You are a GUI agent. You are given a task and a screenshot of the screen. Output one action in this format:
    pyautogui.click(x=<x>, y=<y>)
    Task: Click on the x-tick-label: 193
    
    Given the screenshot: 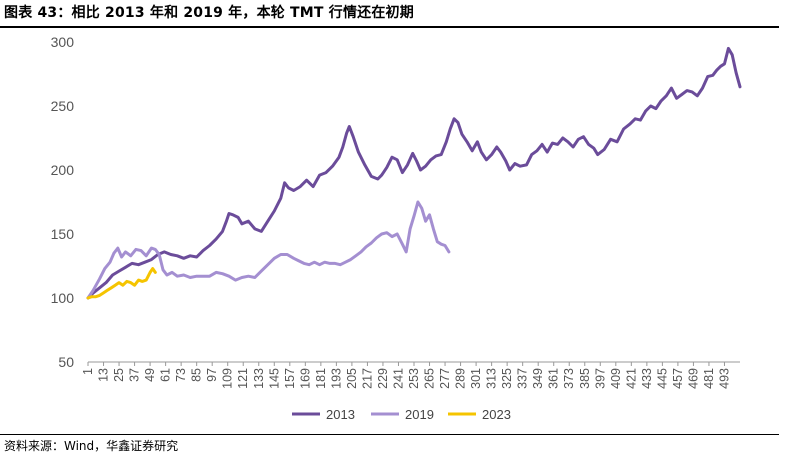 What is the action you would take?
    pyautogui.click(x=336, y=378)
    